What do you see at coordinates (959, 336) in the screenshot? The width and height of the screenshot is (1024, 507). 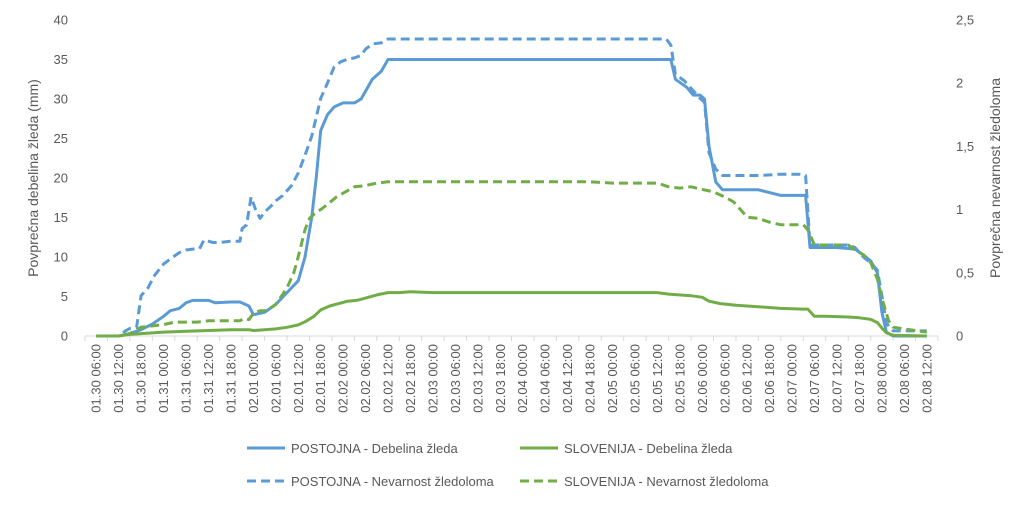 I see `y-right-tick-label: 0` at bounding box center [959, 336].